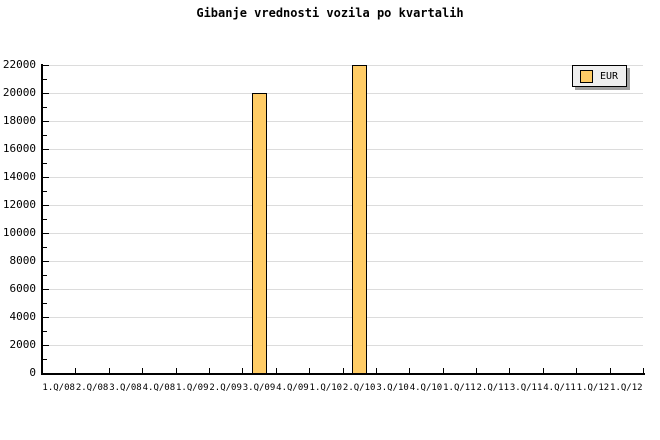 The image size is (660, 440). What do you see at coordinates (92, 388) in the screenshot?
I see `x-tick-label: 2.Q/08` at bounding box center [92, 388].